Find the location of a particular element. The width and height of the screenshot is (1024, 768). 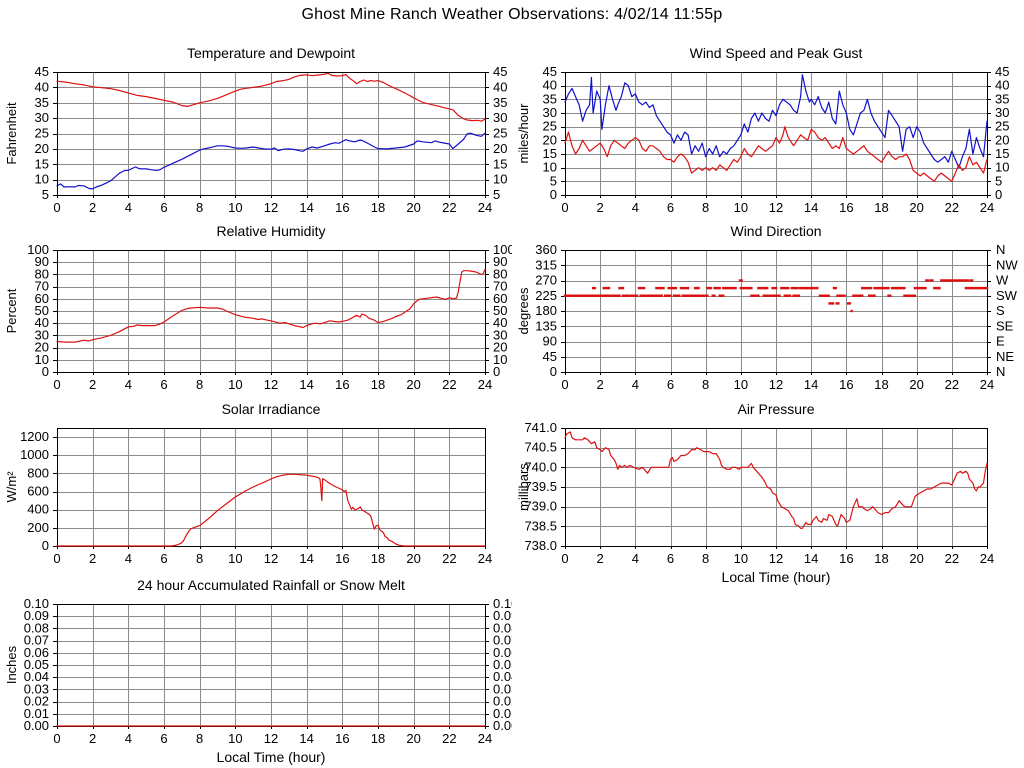

y-tick-label: 70 is located at coordinates (42, 286).